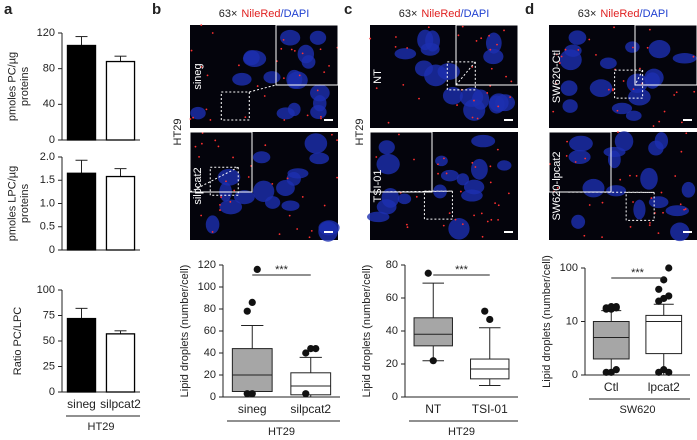  What do you see at coordinates (18, 341) in the screenshot?
I see `y-axis-label: Ratio PC/LPC` at bounding box center [18, 341].